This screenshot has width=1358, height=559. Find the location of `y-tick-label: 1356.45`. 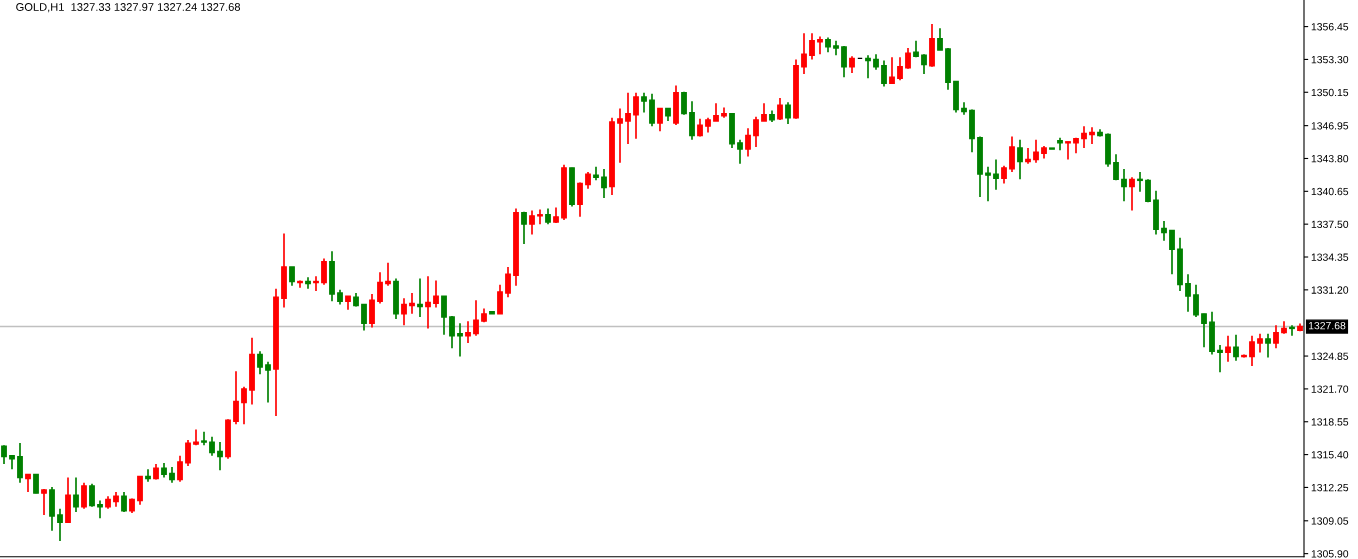

y-tick-label: 1356.45 is located at coordinates (1330, 27).